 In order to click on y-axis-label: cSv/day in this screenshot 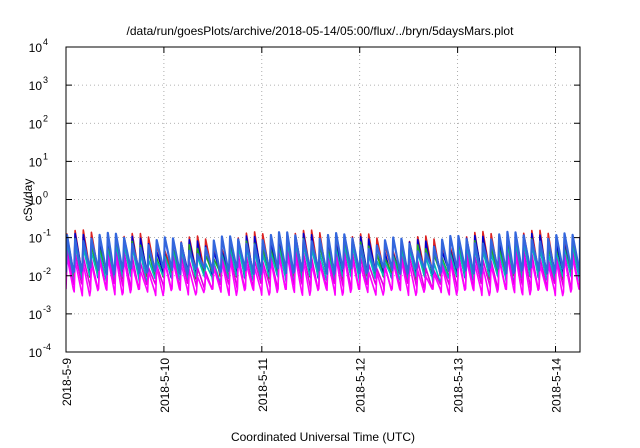, I will do `click(28, 200)`.